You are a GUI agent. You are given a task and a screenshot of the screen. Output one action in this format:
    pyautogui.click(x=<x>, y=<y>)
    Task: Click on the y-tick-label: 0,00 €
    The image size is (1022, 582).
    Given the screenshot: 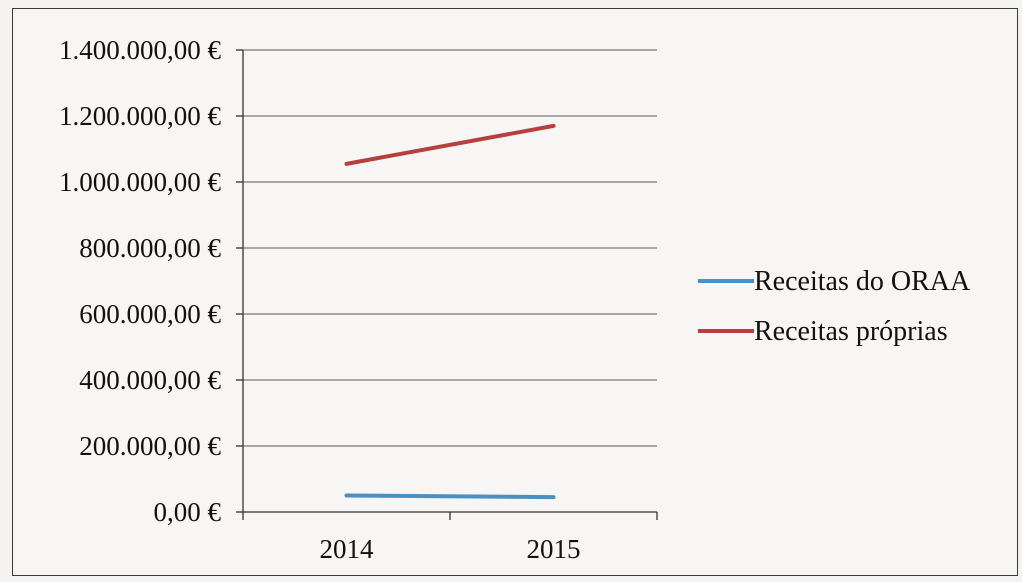 What is the action you would take?
    pyautogui.click(x=188, y=512)
    